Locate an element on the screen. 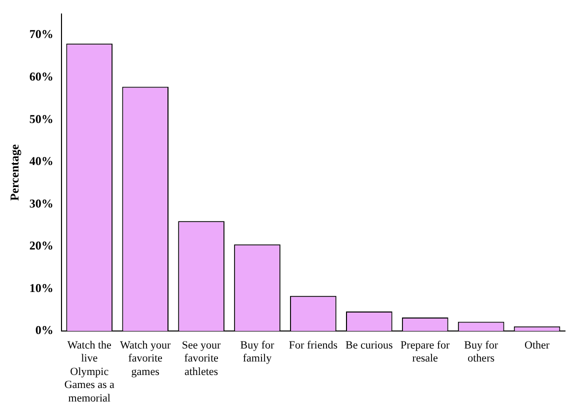  y-tick-label: 60% is located at coordinates (41, 76).